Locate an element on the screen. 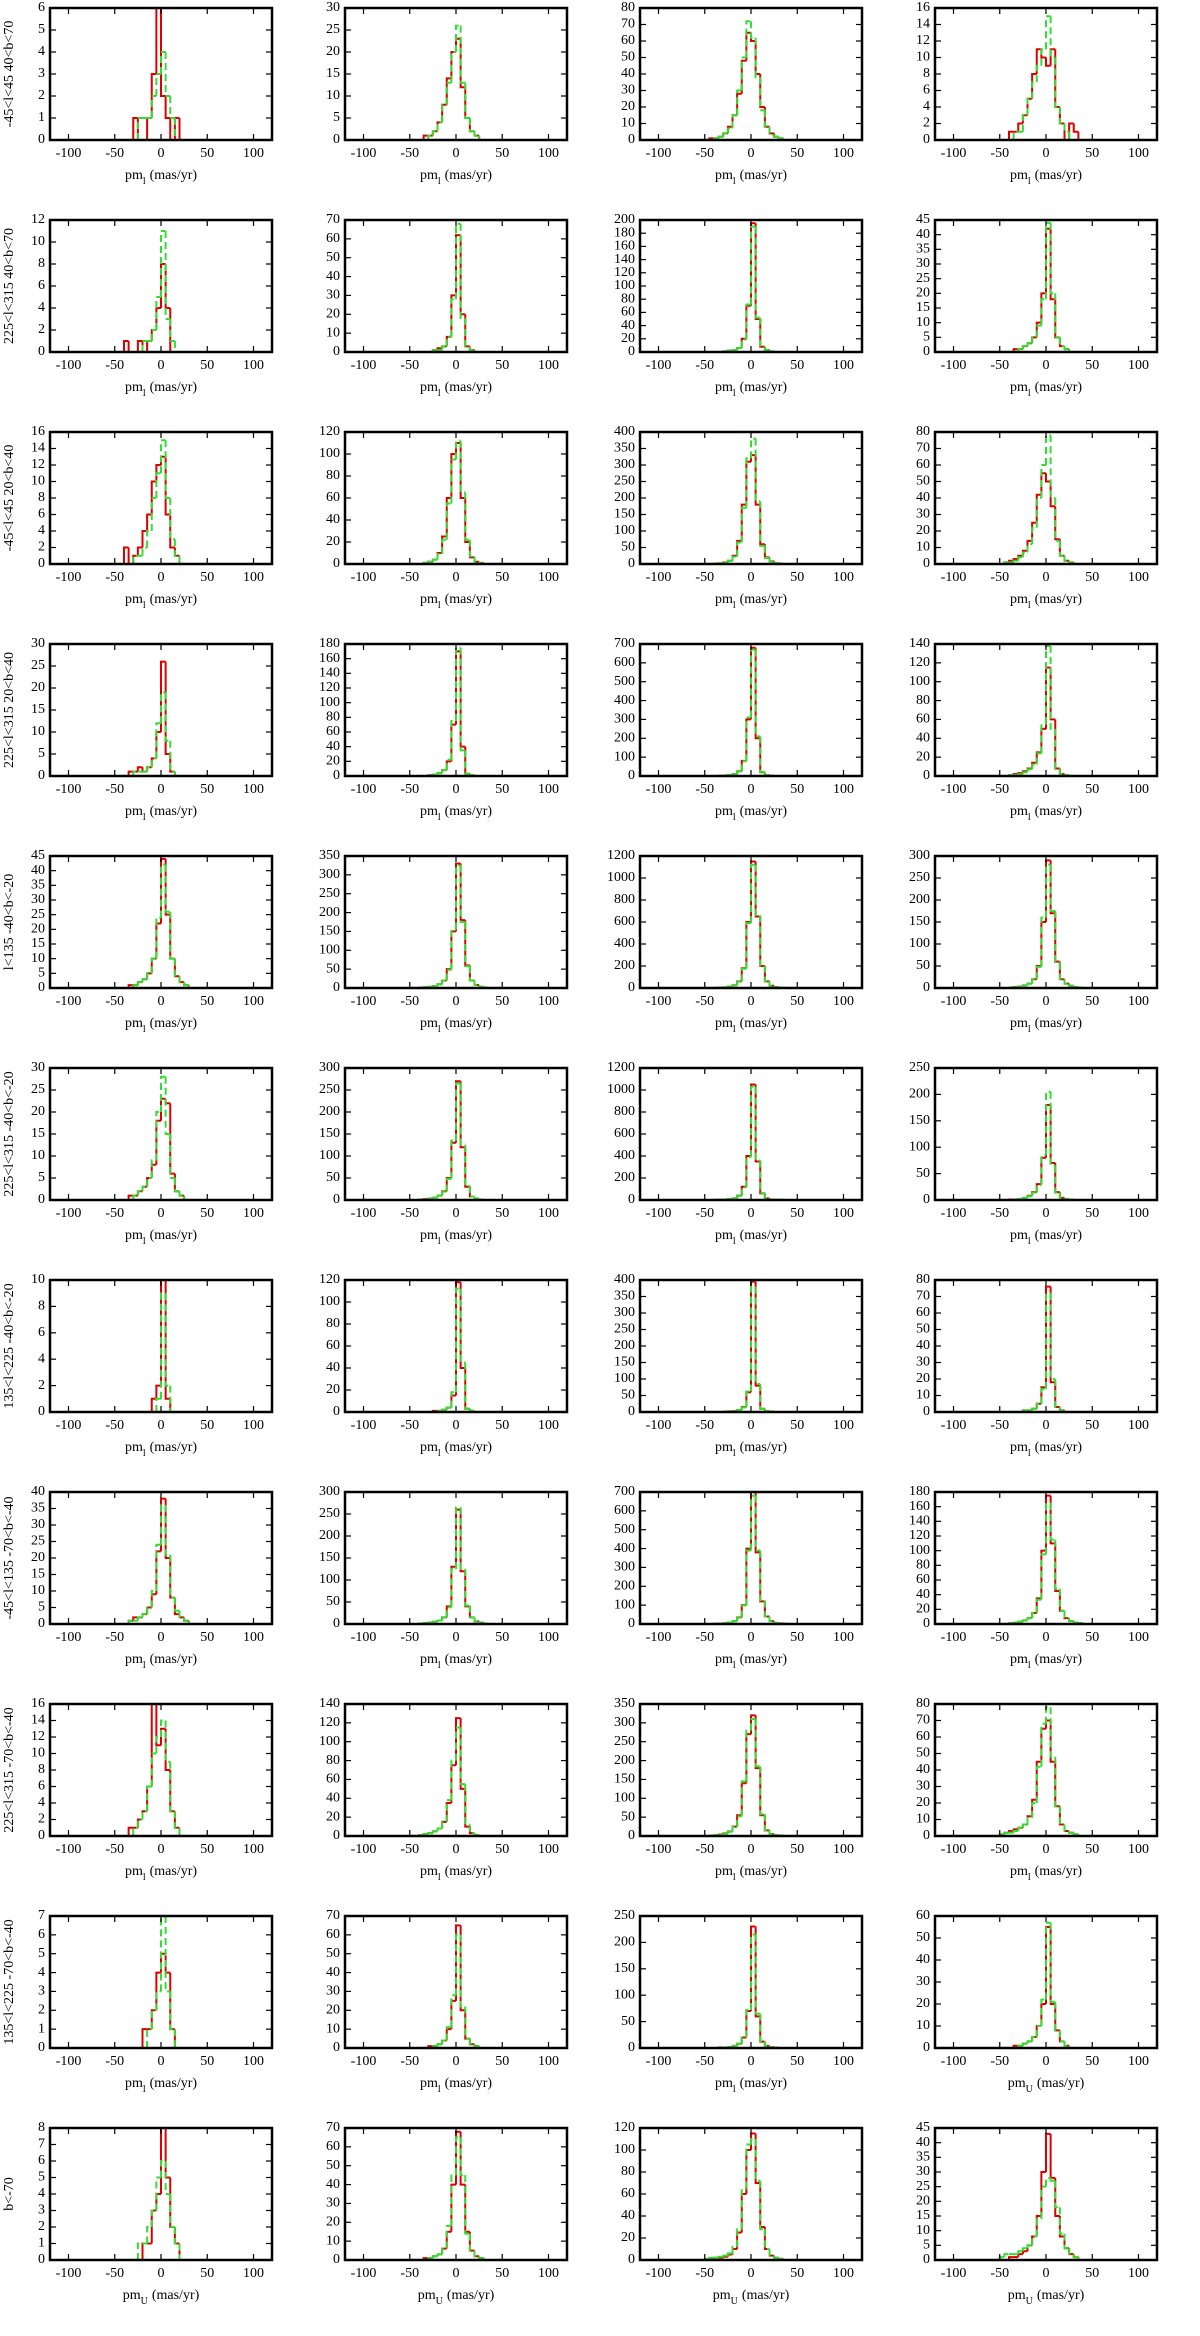 The image size is (1200, 2336). y-tick-label: 15 is located at coordinates (923, 2215).